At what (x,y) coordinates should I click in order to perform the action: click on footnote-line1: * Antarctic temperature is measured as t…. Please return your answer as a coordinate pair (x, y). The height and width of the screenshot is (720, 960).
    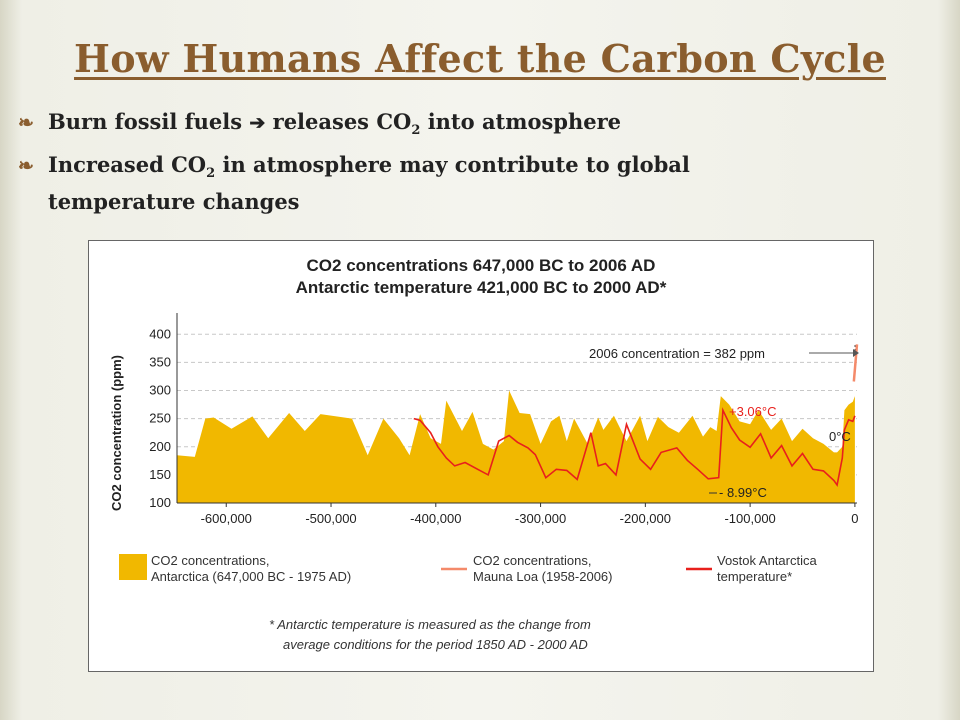
    Looking at the image, I should click on (430, 624).